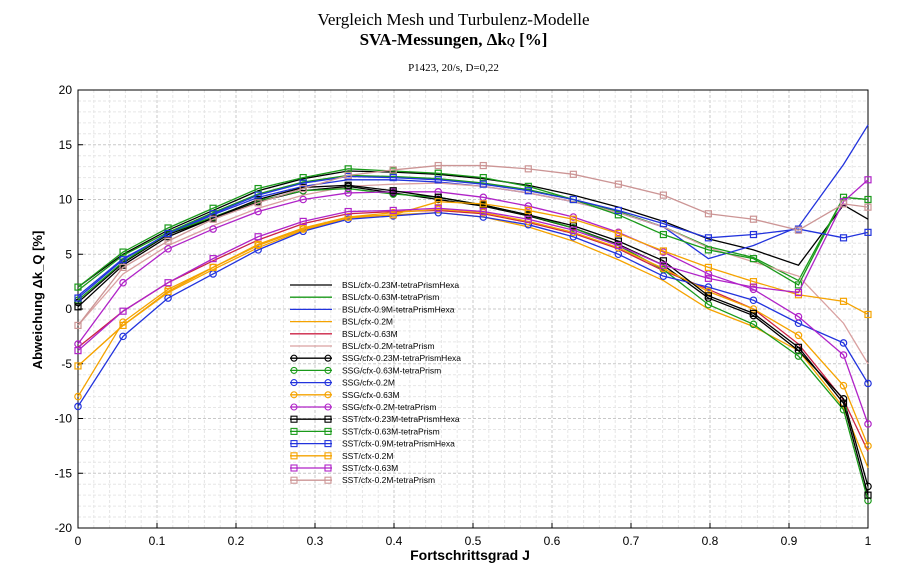 The image size is (907, 571). Describe the element at coordinates (453, 40) in the screenshot. I see `chart-title-line2: SVA-Messungen, ΔkQ [%]` at that location.